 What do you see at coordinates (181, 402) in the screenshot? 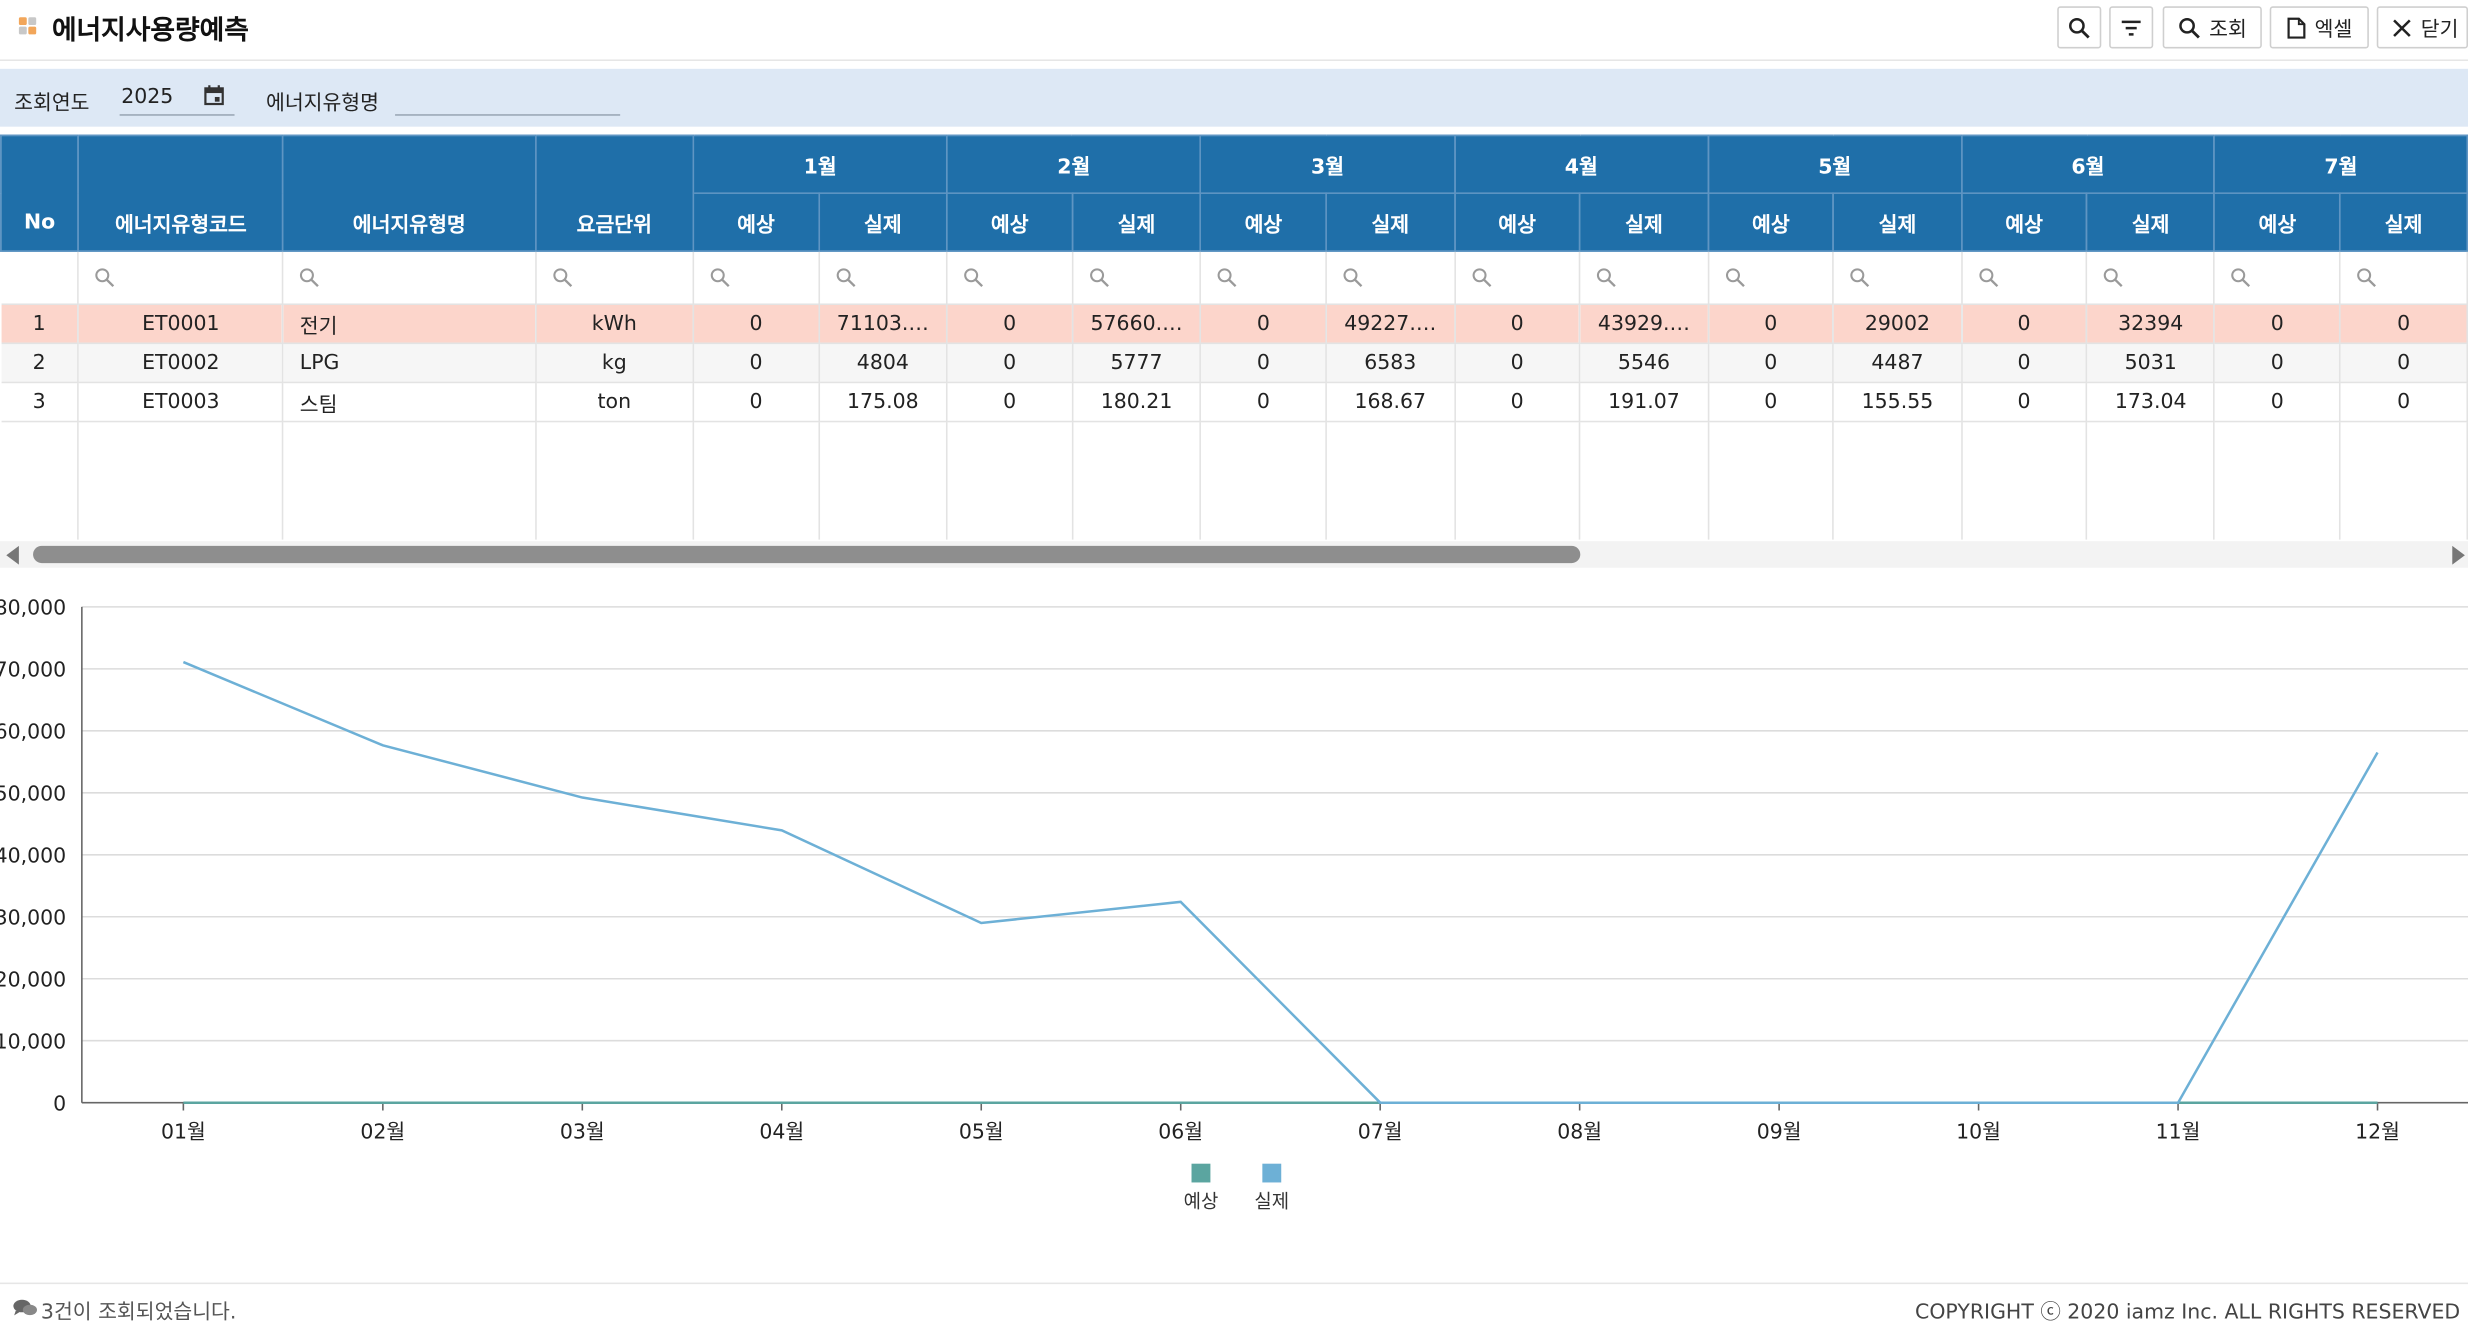
I see `energy-type-code-cell: ET0003` at bounding box center [181, 402].